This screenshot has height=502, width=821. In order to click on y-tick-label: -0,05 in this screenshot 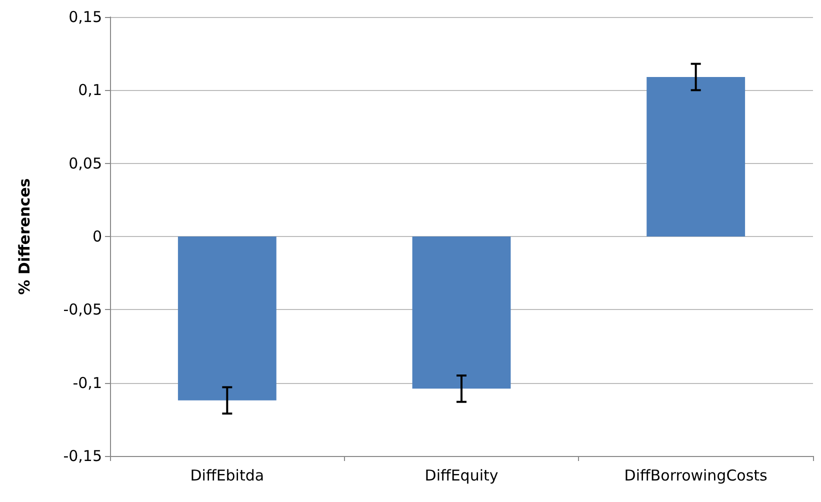, I will do `click(82, 309)`.